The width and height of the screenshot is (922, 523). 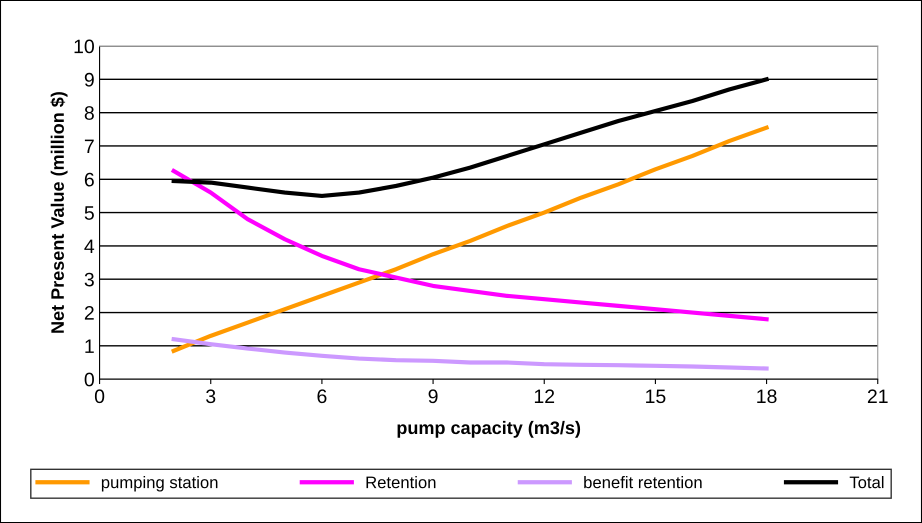 I want to click on x-axis-title: pump capacity (m3/s), so click(x=489, y=429).